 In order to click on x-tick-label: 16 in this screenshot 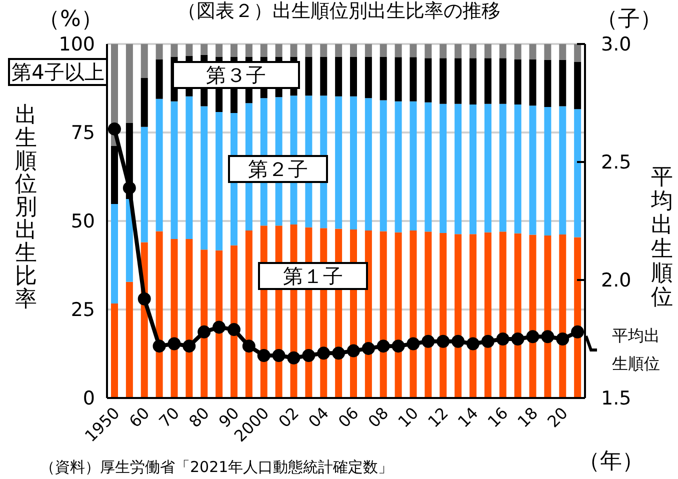, I will do `click(498, 417)`.